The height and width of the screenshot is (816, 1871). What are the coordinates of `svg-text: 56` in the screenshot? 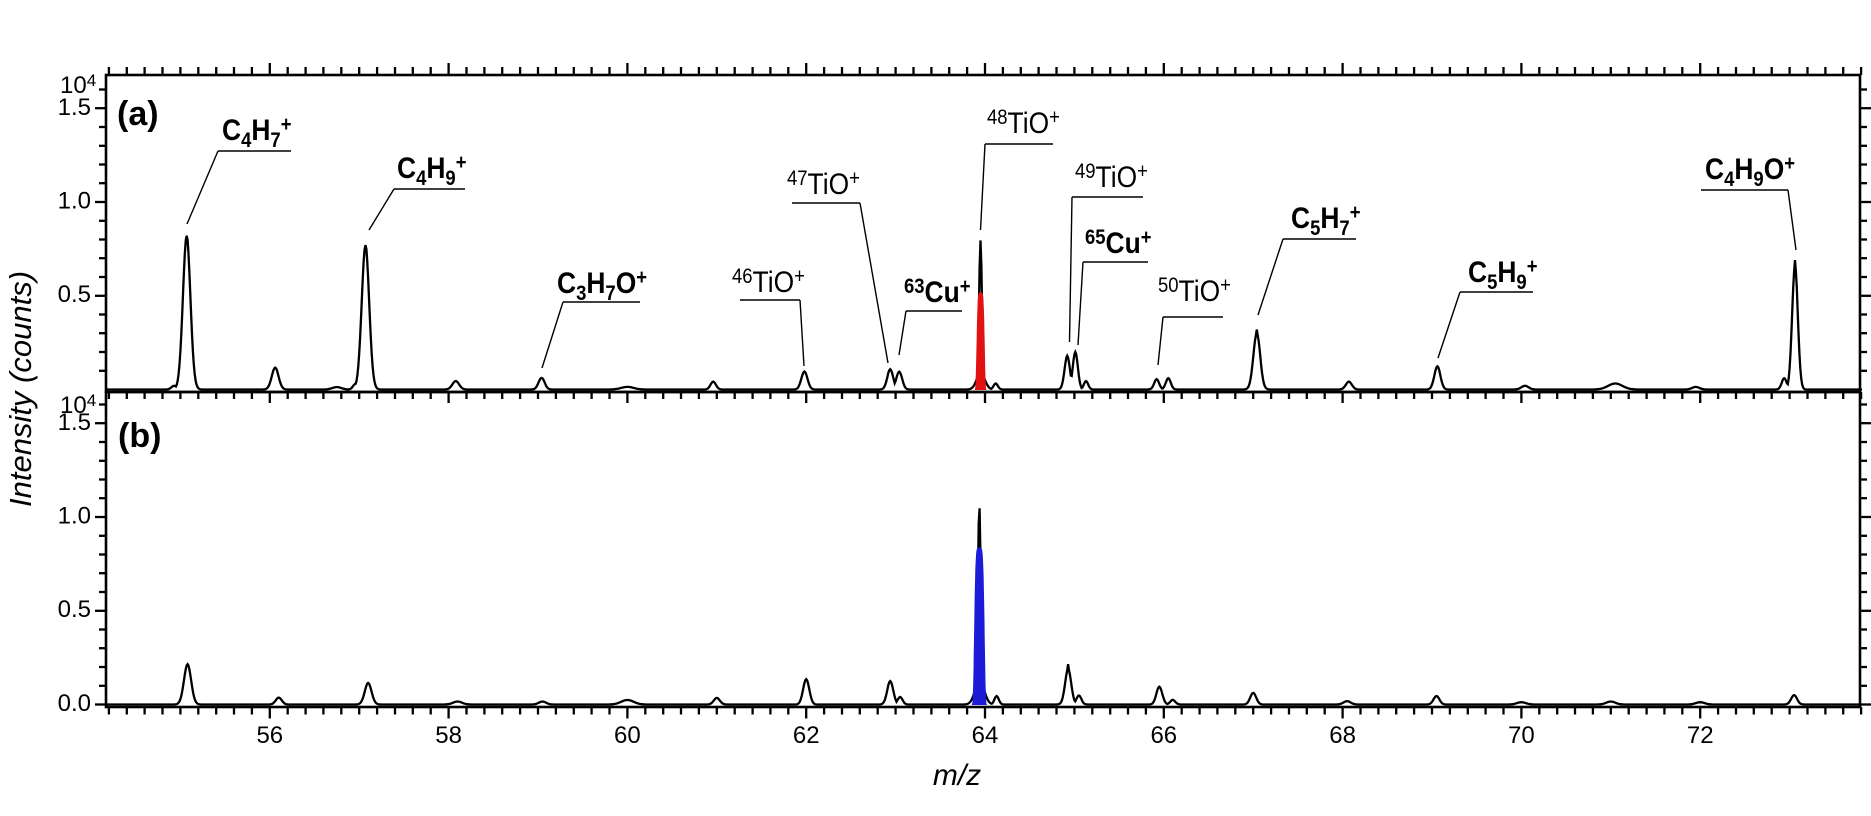 It's located at (269, 735).